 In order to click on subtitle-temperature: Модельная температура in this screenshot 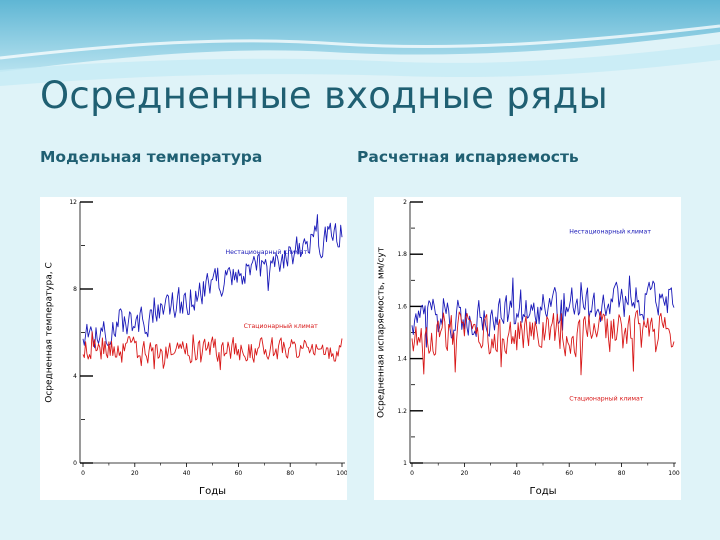, I will do `click(151, 157)`.